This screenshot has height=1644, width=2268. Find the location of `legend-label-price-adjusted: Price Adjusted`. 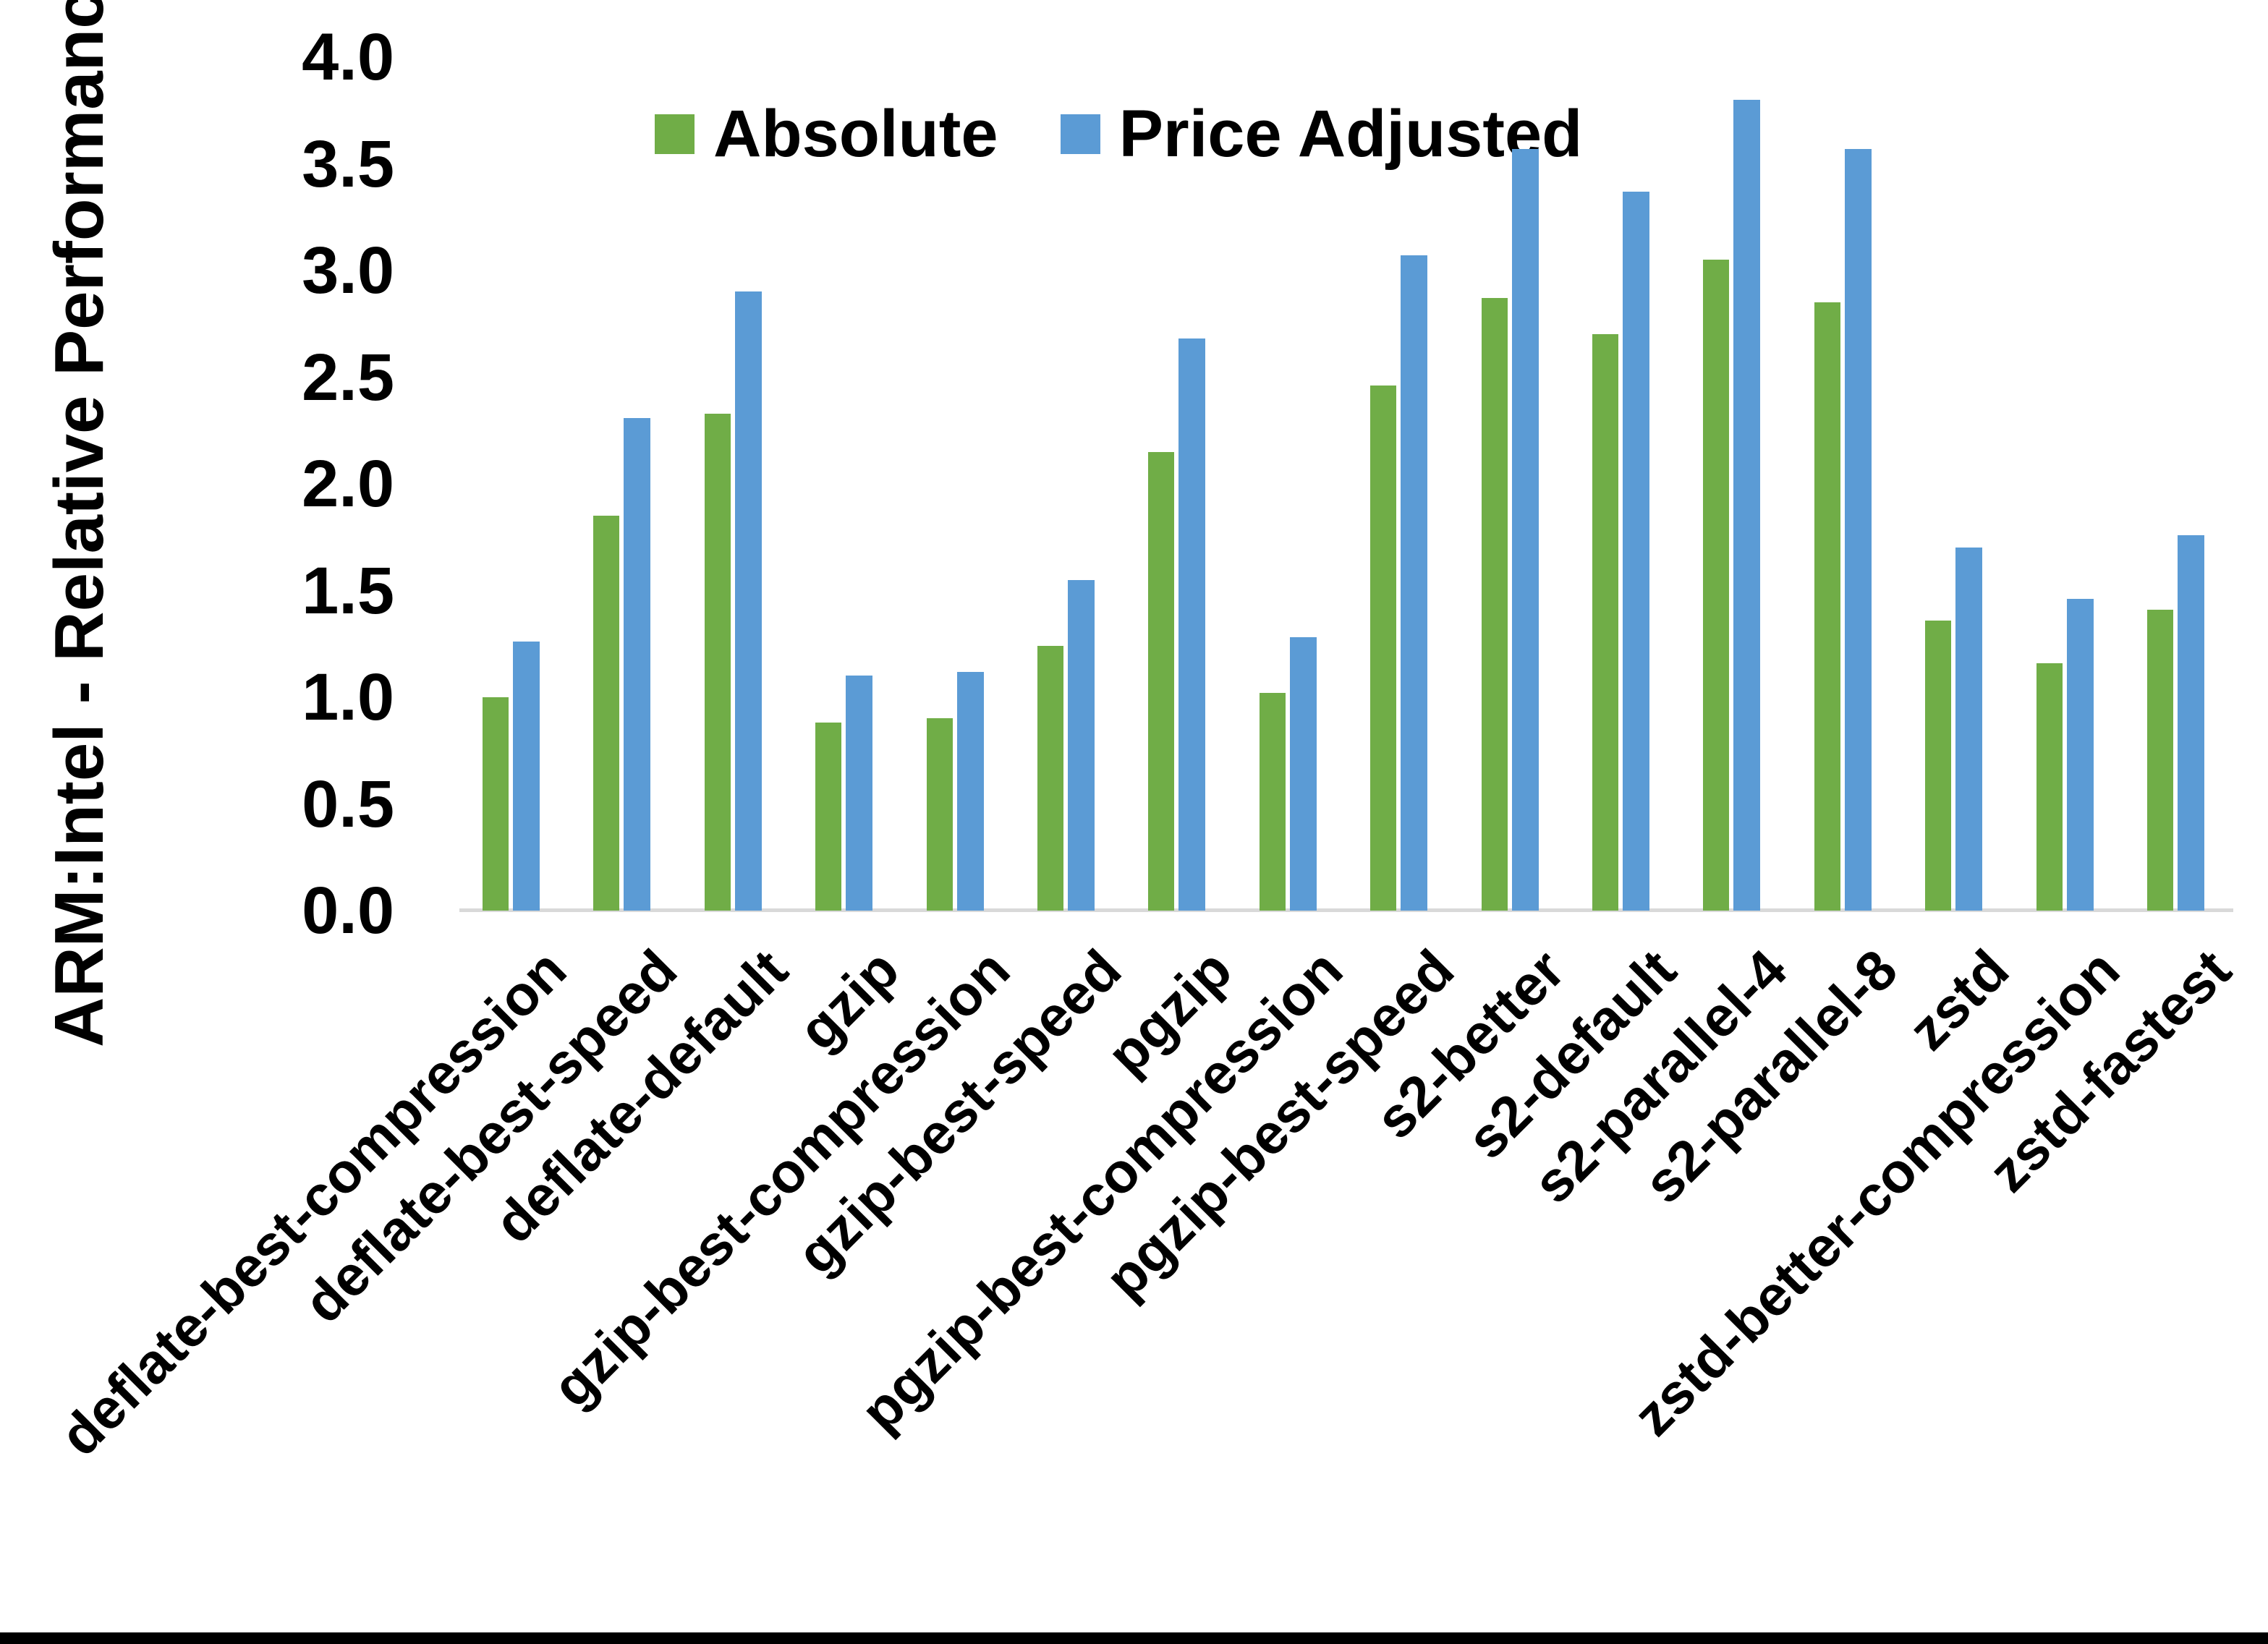

legend-label-price-adjusted: Price Adjusted is located at coordinates (1350, 134).